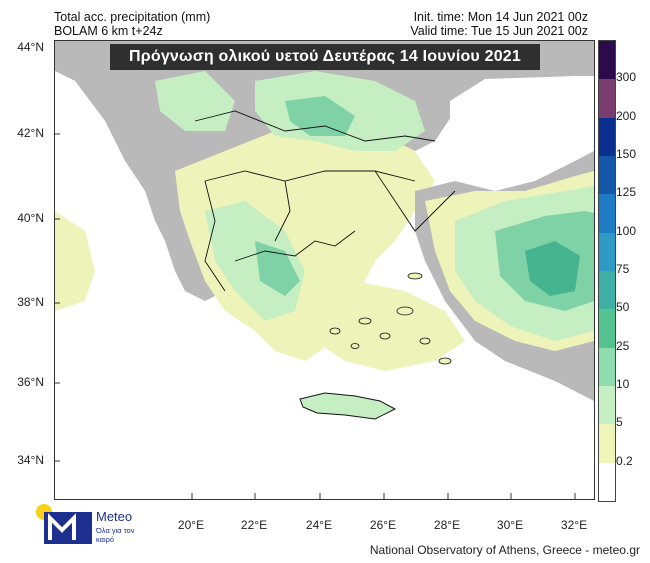  Describe the element at coordinates (390, 318) in the screenshot. I see `aegean-islands` at that location.